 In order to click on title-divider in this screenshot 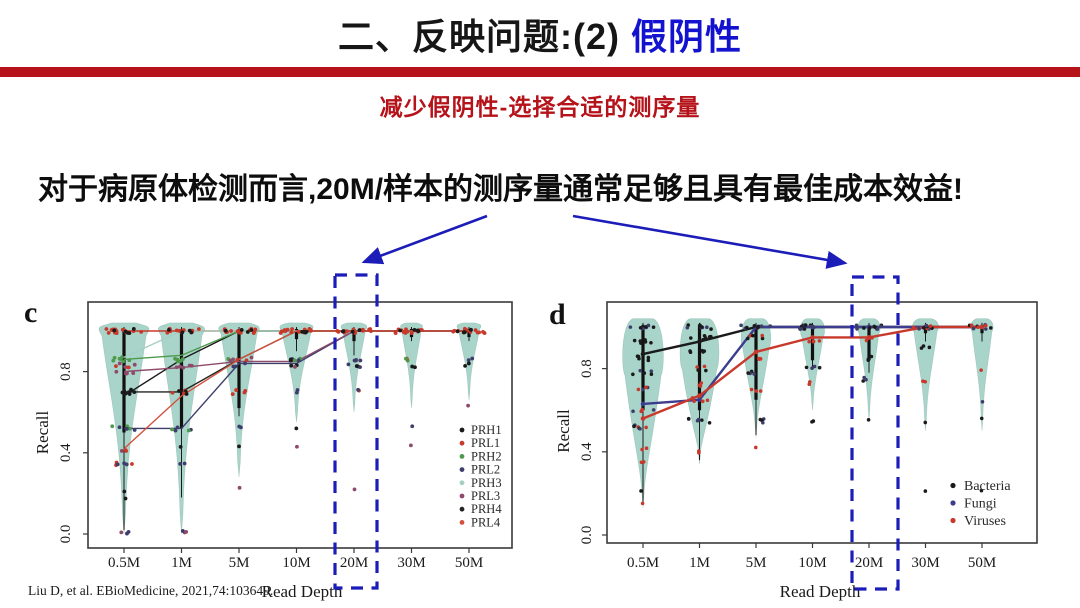, I will do `click(540, 72)`.